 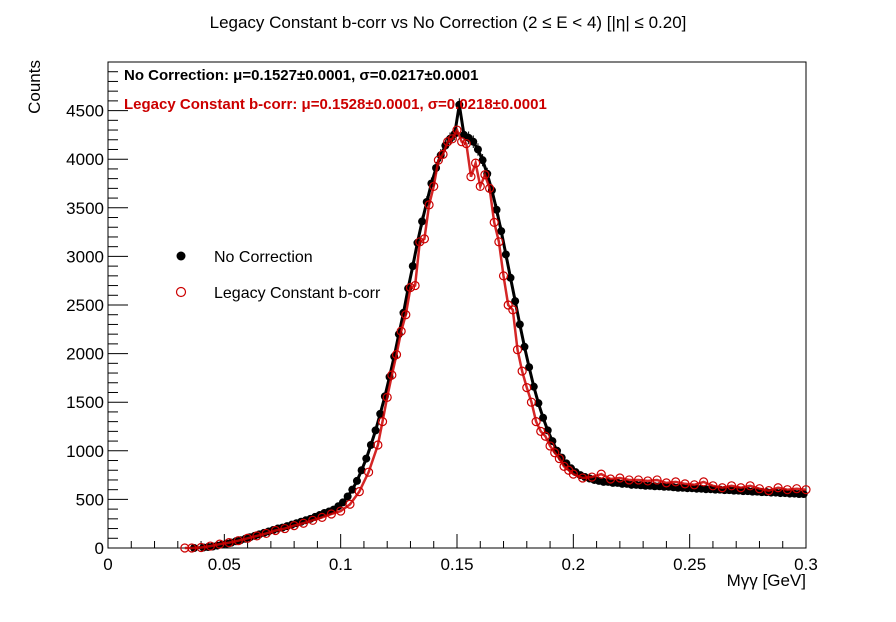 I want to click on x-tick-label: 0.2, so click(x=574, y=564).